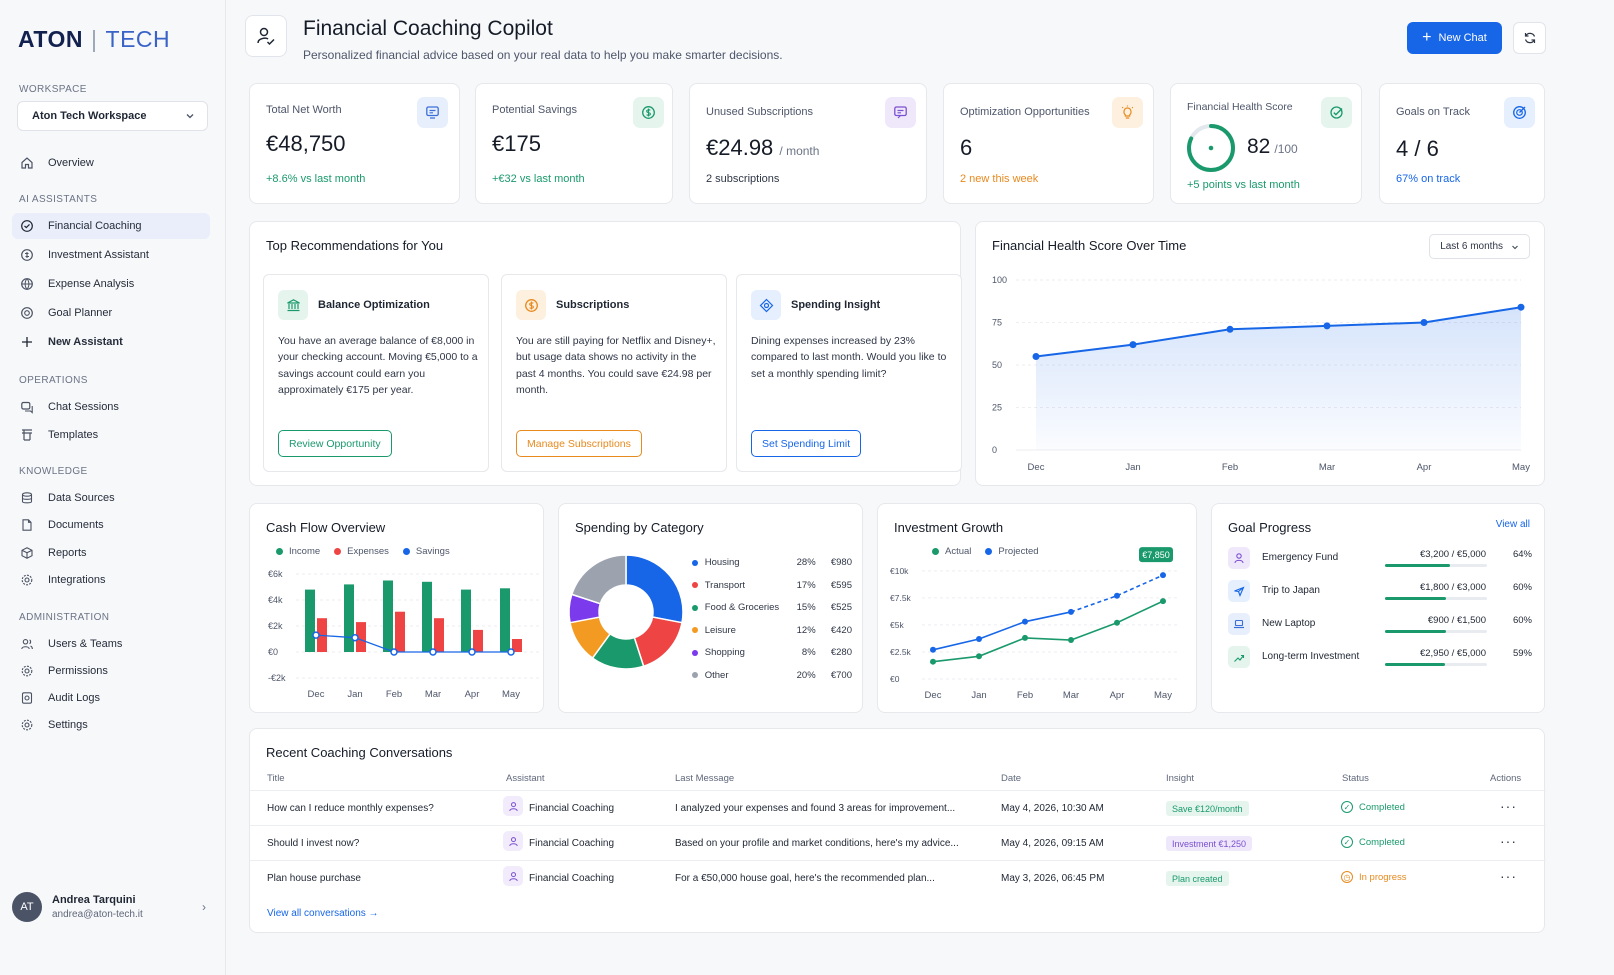  I want to click on data-point, so click(1521, 307).